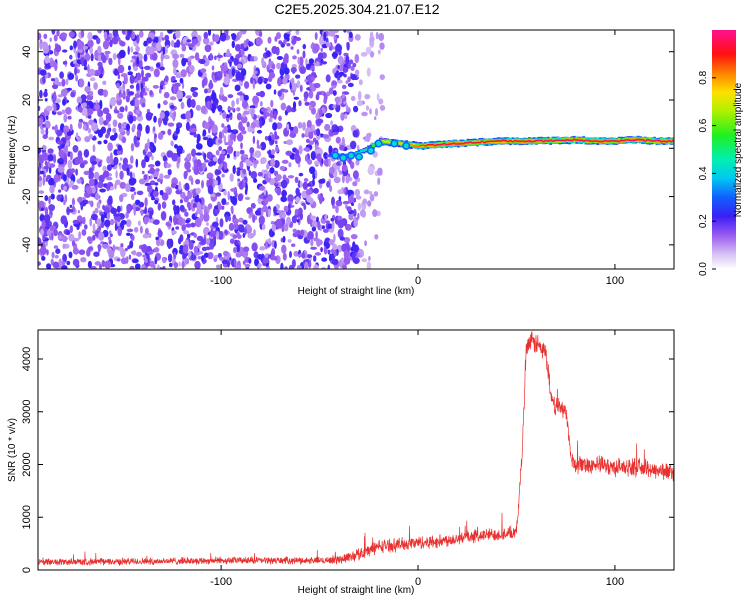 This screenshot has width=750, height=600. What do you see at coordinates (27, 197) in the screenshot?
I see `y-tick-label: -20` at bounding box center [27, 197].